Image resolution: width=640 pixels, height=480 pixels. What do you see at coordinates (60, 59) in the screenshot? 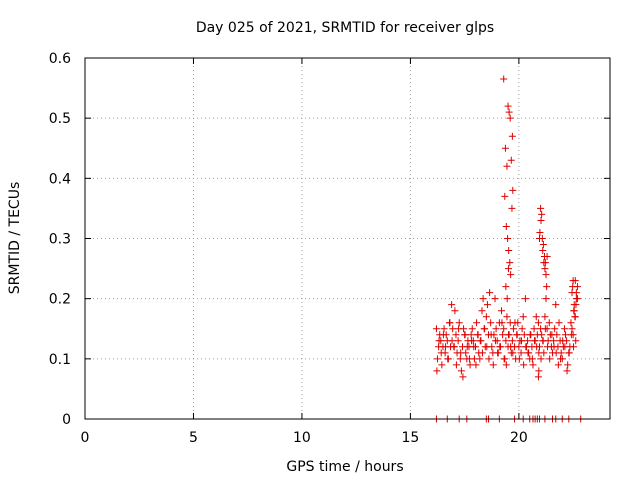
I see `y-tick-label: 0.6` at bounding box center [60, 59].